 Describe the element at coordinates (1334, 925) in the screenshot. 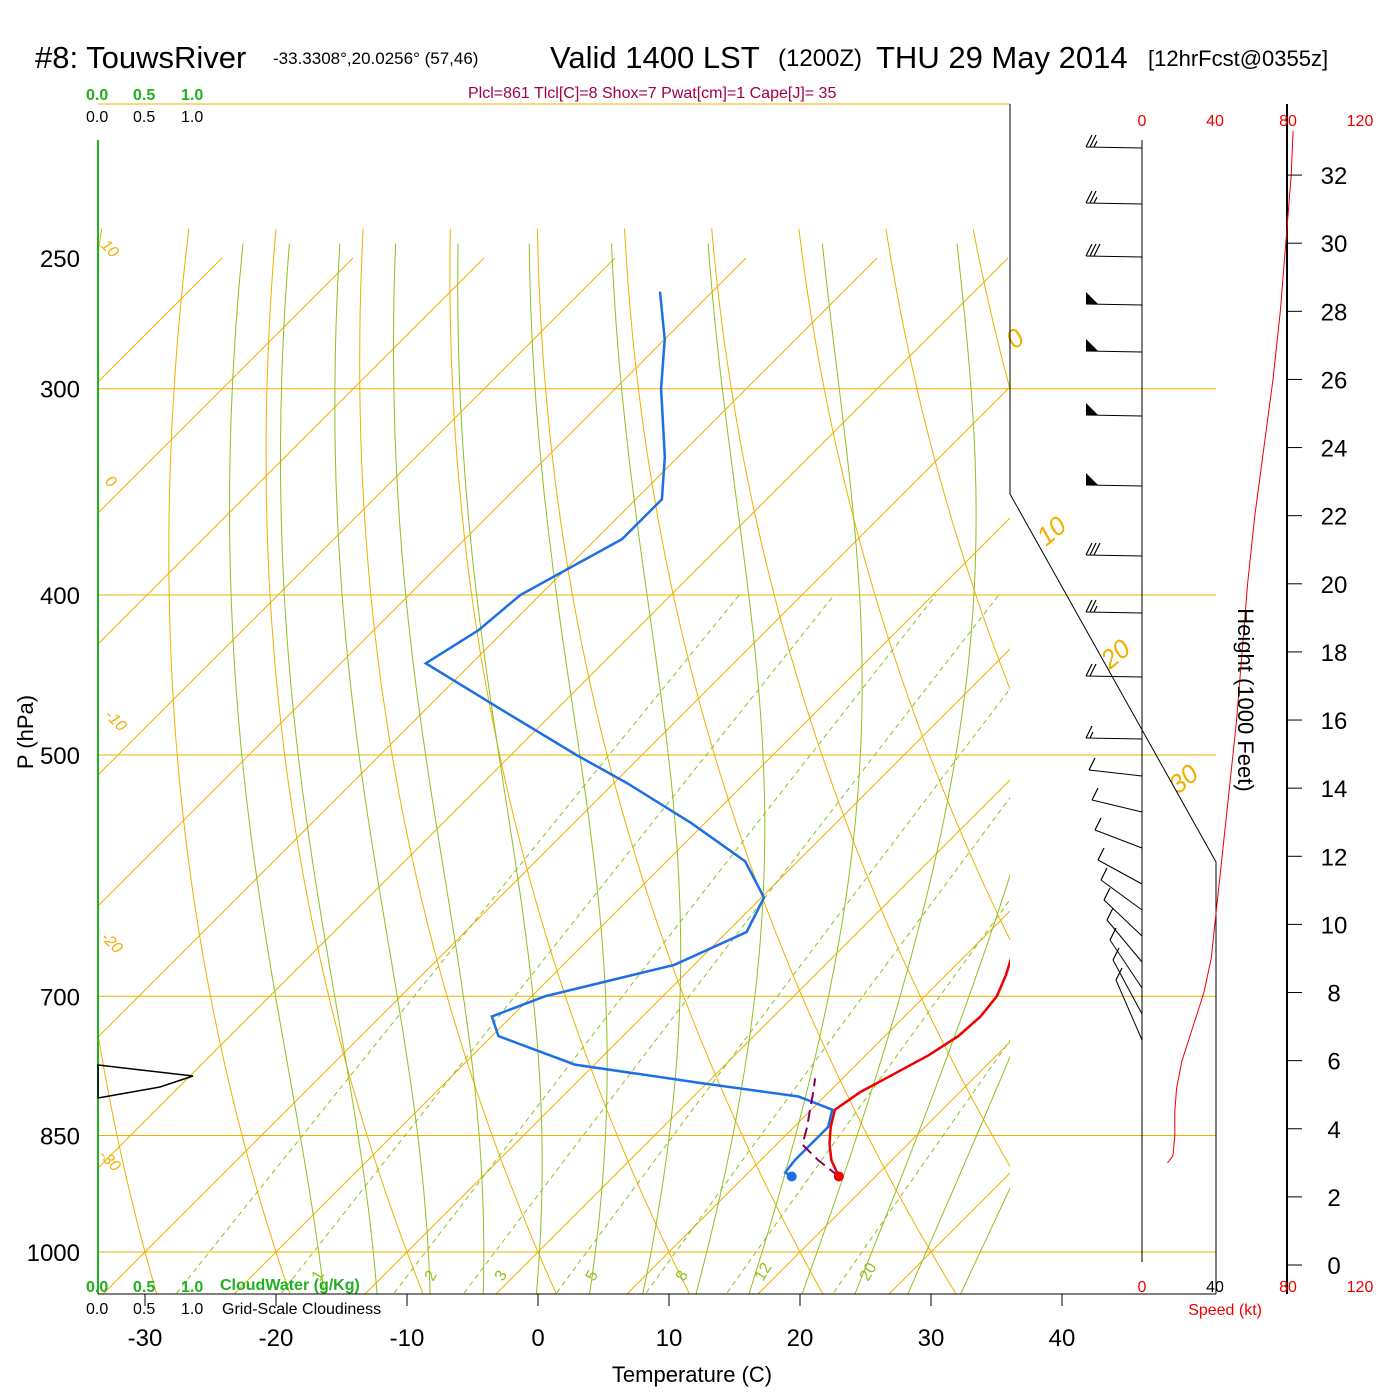

I see `height-tick-label: 10` at that location.